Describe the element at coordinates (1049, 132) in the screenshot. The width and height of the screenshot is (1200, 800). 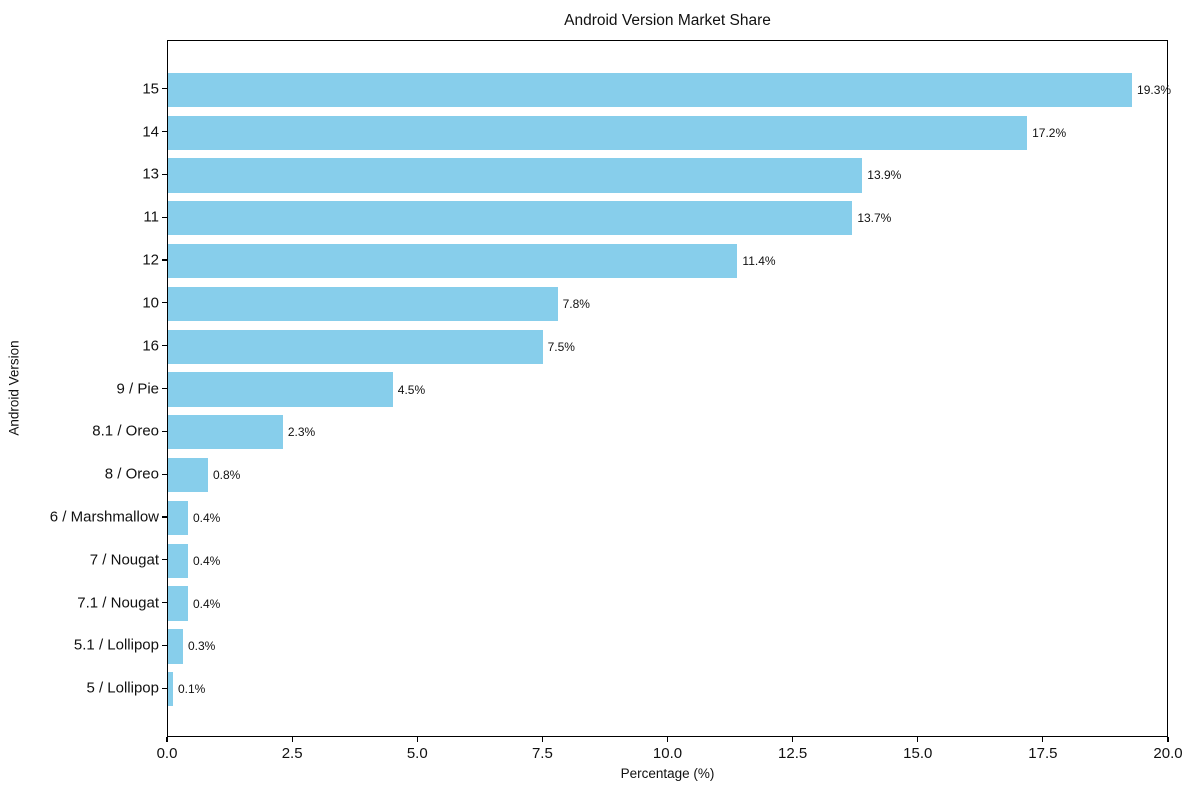
I see `bar-value-label: 17.2%` at that location.